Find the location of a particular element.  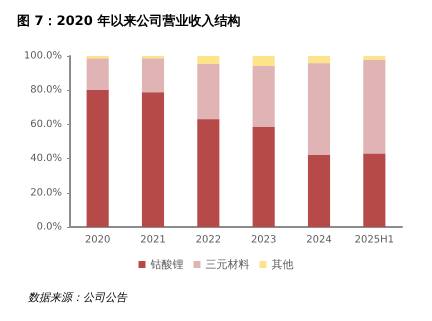

y-tick-label: 0.0% is located at coordinates (49, 227).